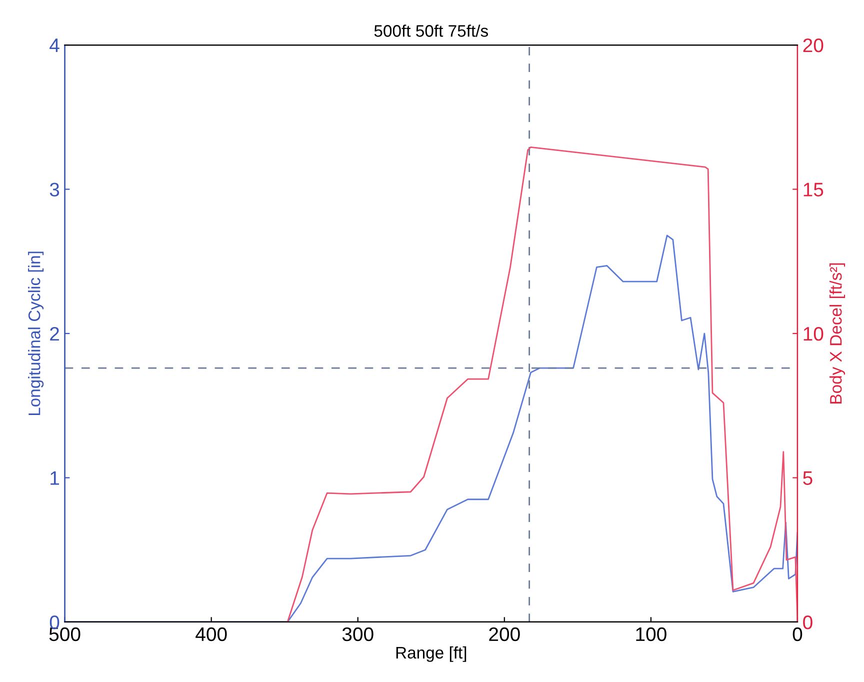 This screenshot has width=864, height=682. Describe the element at coordinates (651, 634) in the screenshot. I see `x-tick-label: 100` at that location.